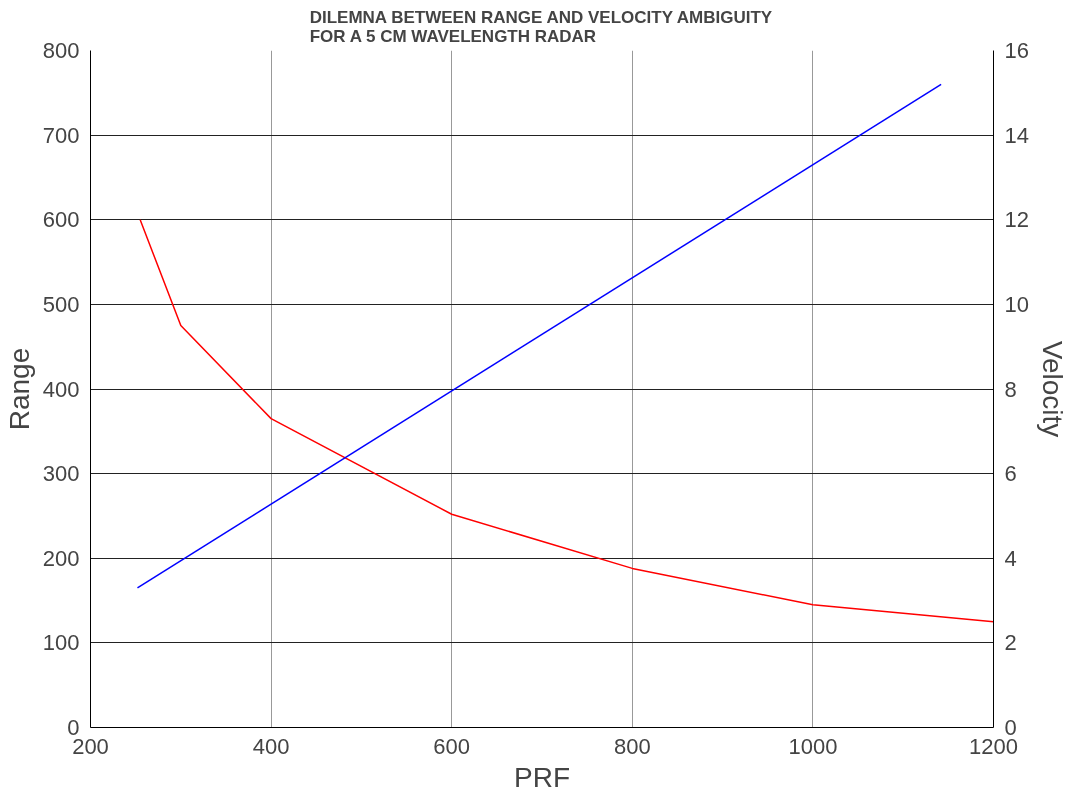 The height and width of the screenshot is (802, 1078). I want to click on y-tick-label: 300, so click(61, 474).